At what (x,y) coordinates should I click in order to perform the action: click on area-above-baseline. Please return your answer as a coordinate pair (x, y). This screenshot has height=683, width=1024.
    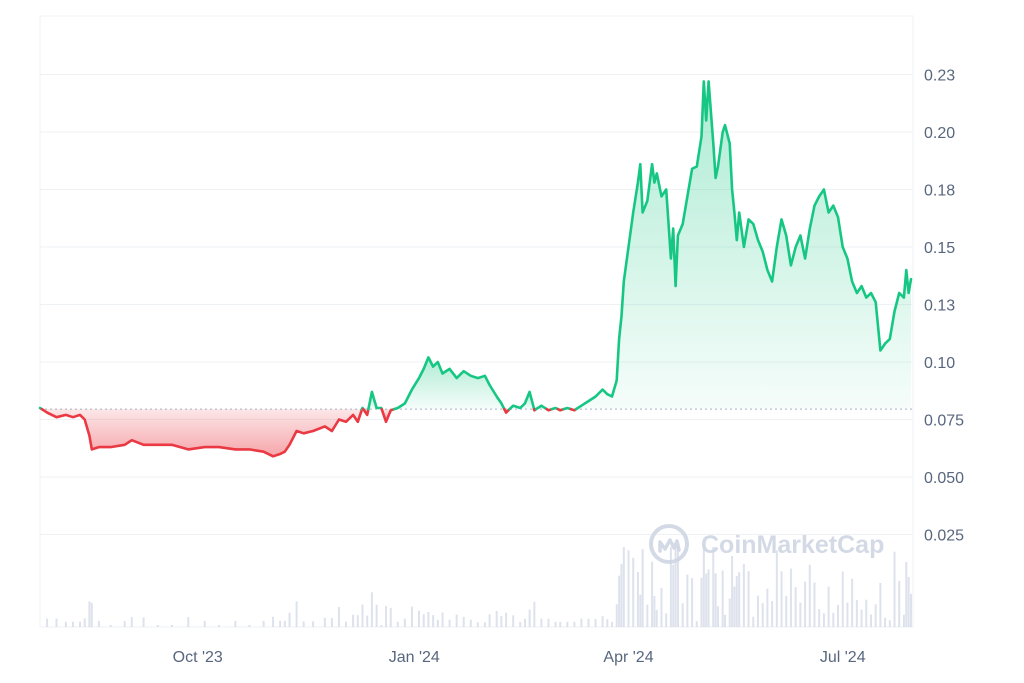
    Looking at the image, I should click on (449, 383).